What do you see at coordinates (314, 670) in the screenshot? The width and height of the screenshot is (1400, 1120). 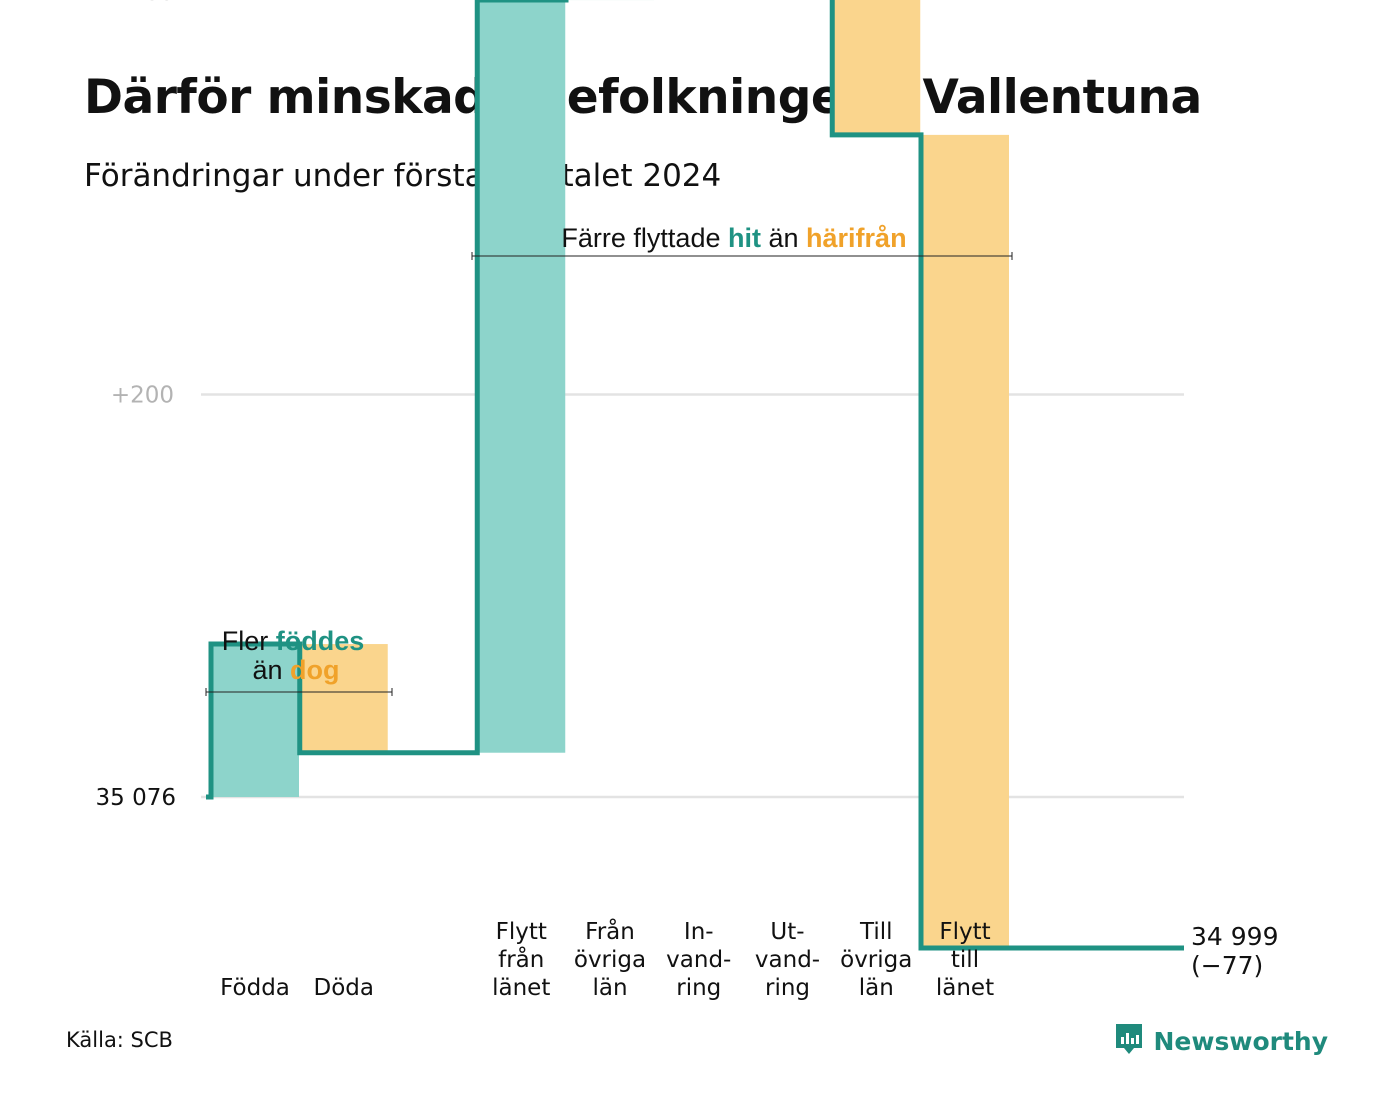 I see `deaths-annotation-highlight: dog` at bounding box center [314, 670].